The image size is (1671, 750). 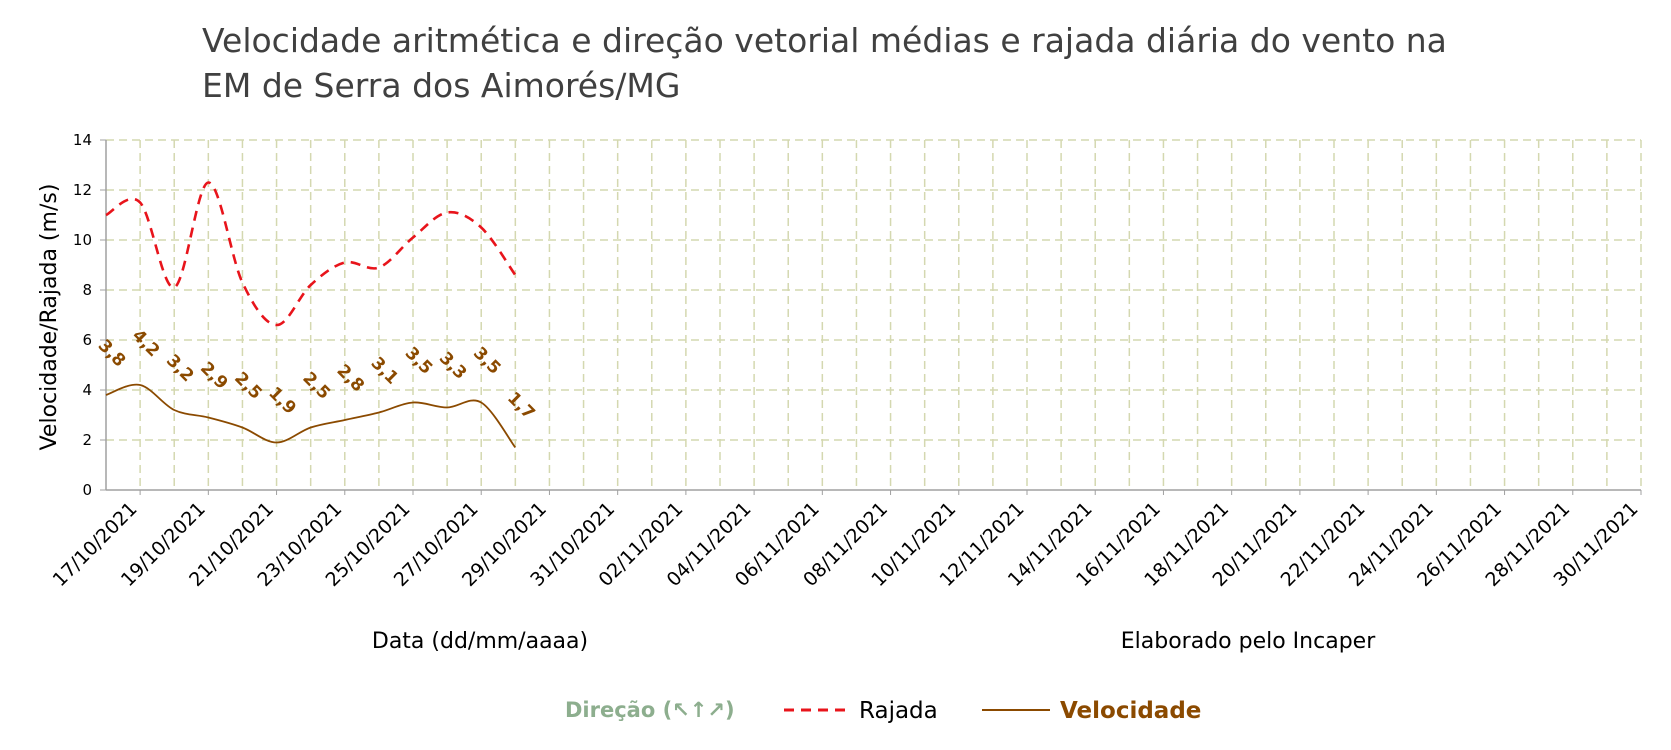 What do you see at coordinates (452, 365) in the screenshot?
I see `velocidade-data-label: 3,3` at bounding box center [452, 365].